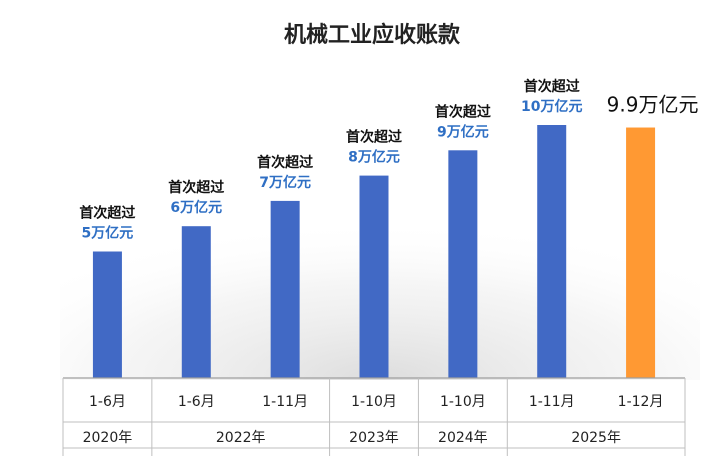 This screenshot has width=728, height=461. Describe the element at coordinates (653, 105) in the screenshot. I see `annotation-value-7: 9.9万亿元` at that location.